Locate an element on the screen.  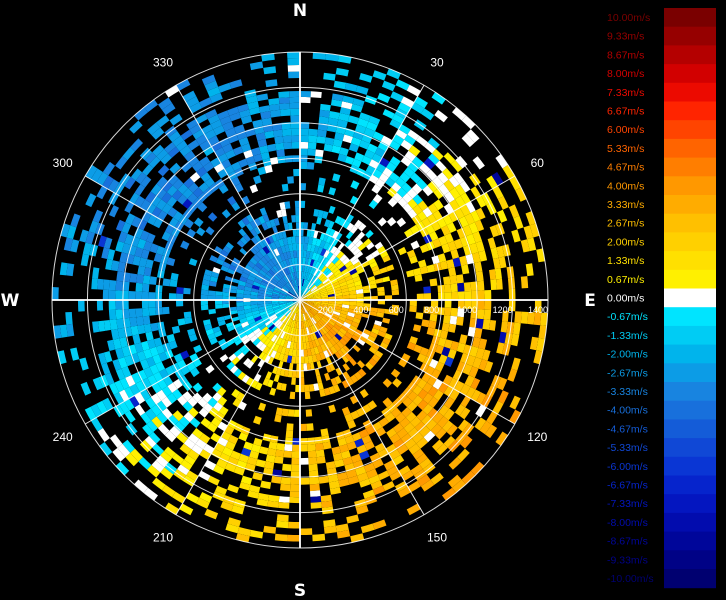
velocity-cell-1983 is located at coordinates (135, 389).